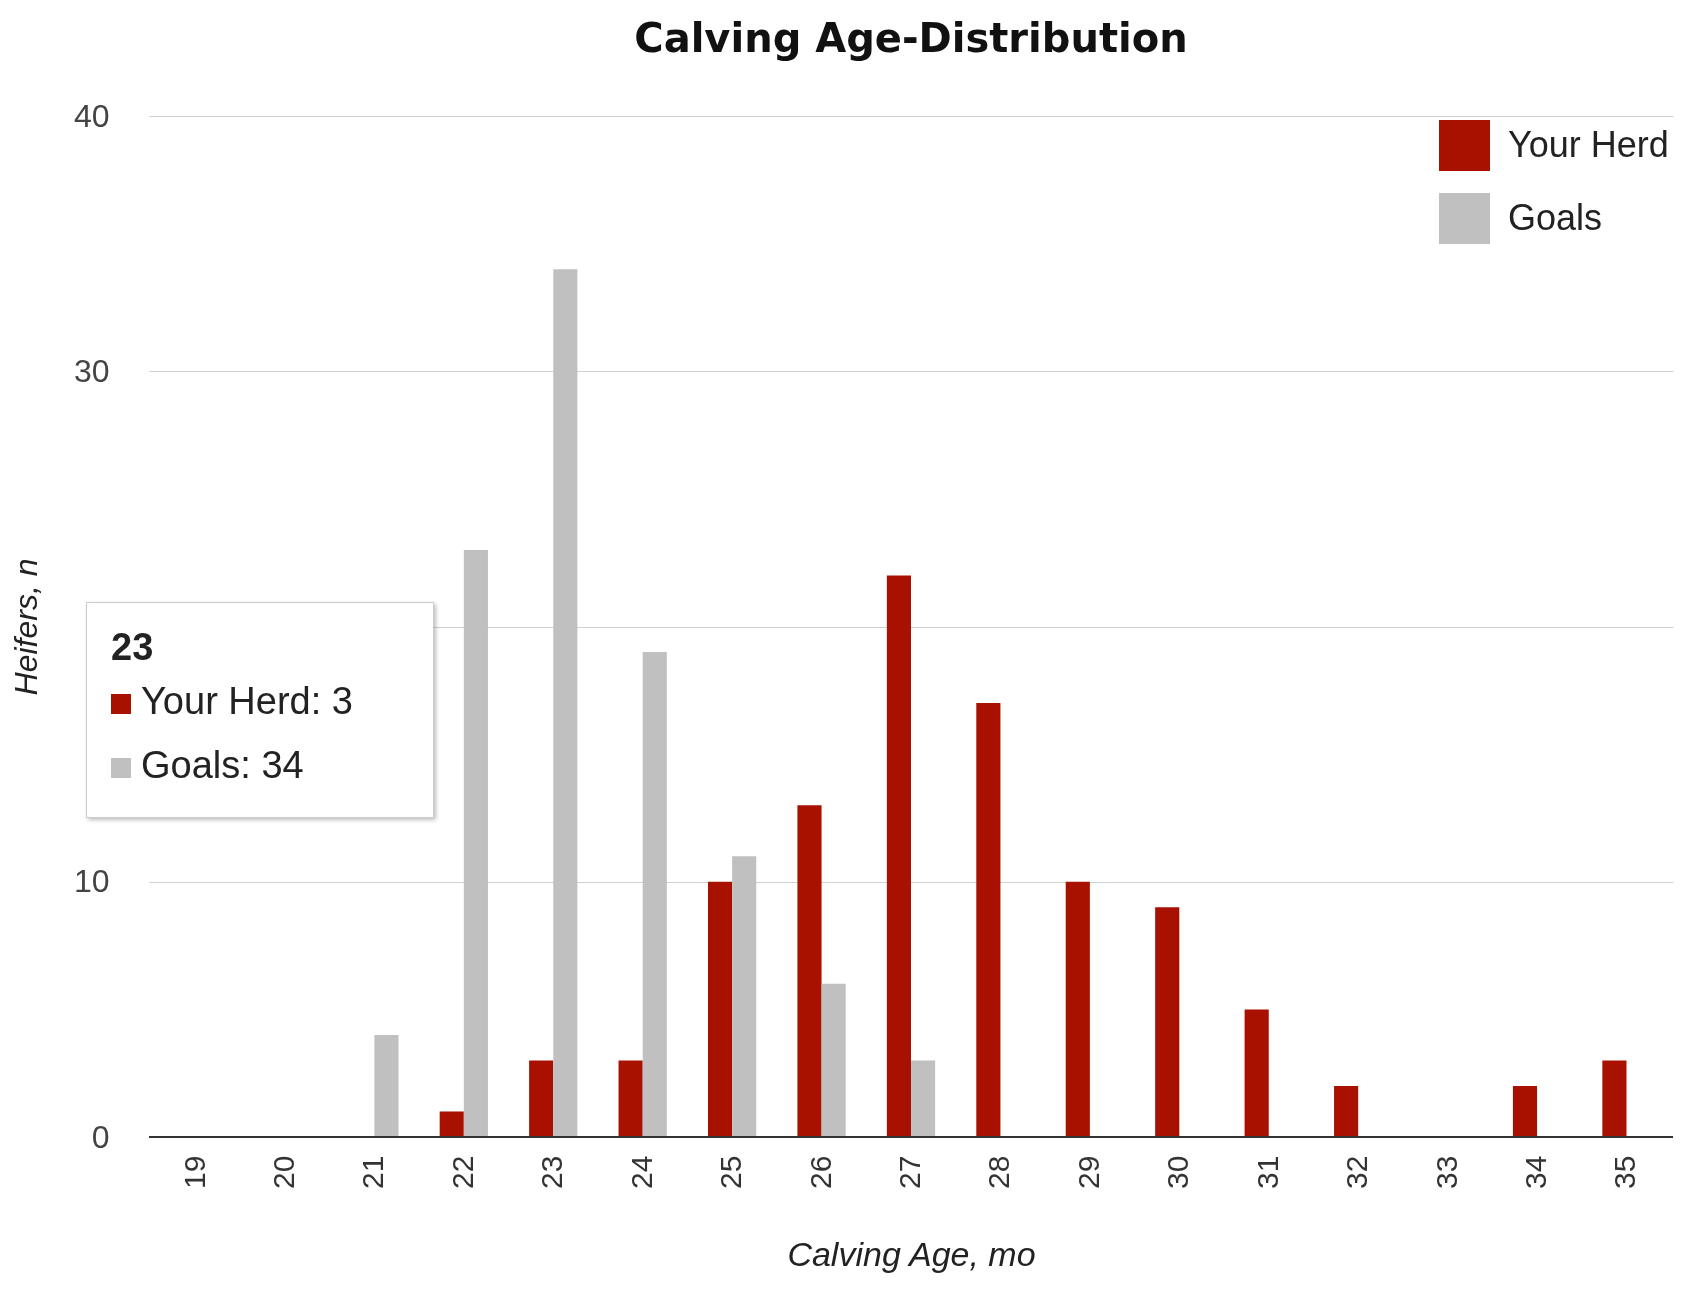  What do you see at coordinates (462, 1172) in the screenshot?
I see `x-tick-label: 22` at bounding box center [462, 1172].